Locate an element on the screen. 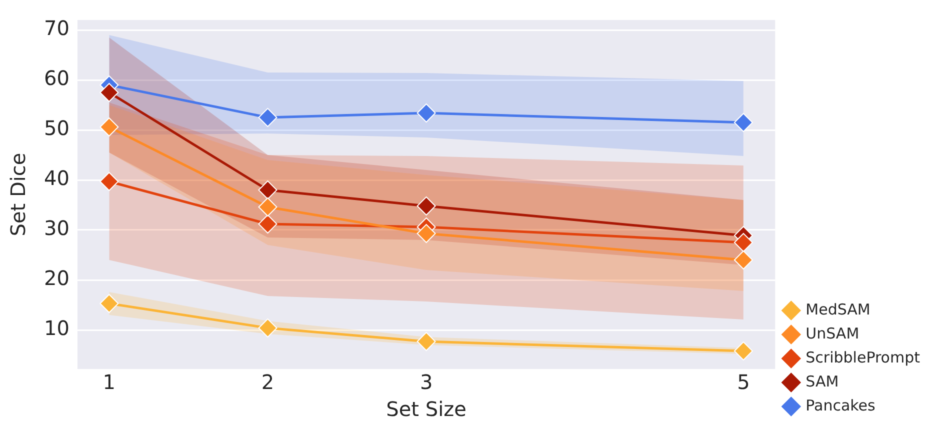  x-axis-title: Set Size is located at coordinates (426, 409).